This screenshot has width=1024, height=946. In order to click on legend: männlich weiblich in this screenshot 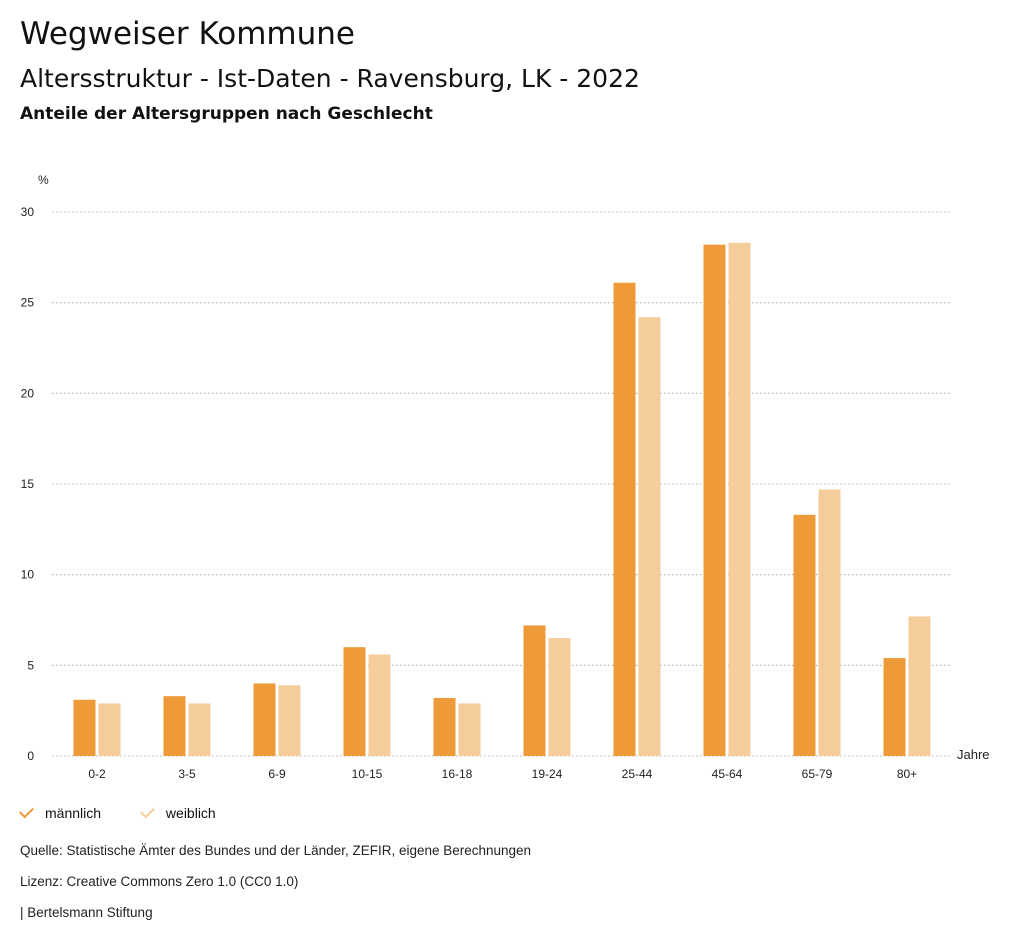, I will do `click(135, 811)`.